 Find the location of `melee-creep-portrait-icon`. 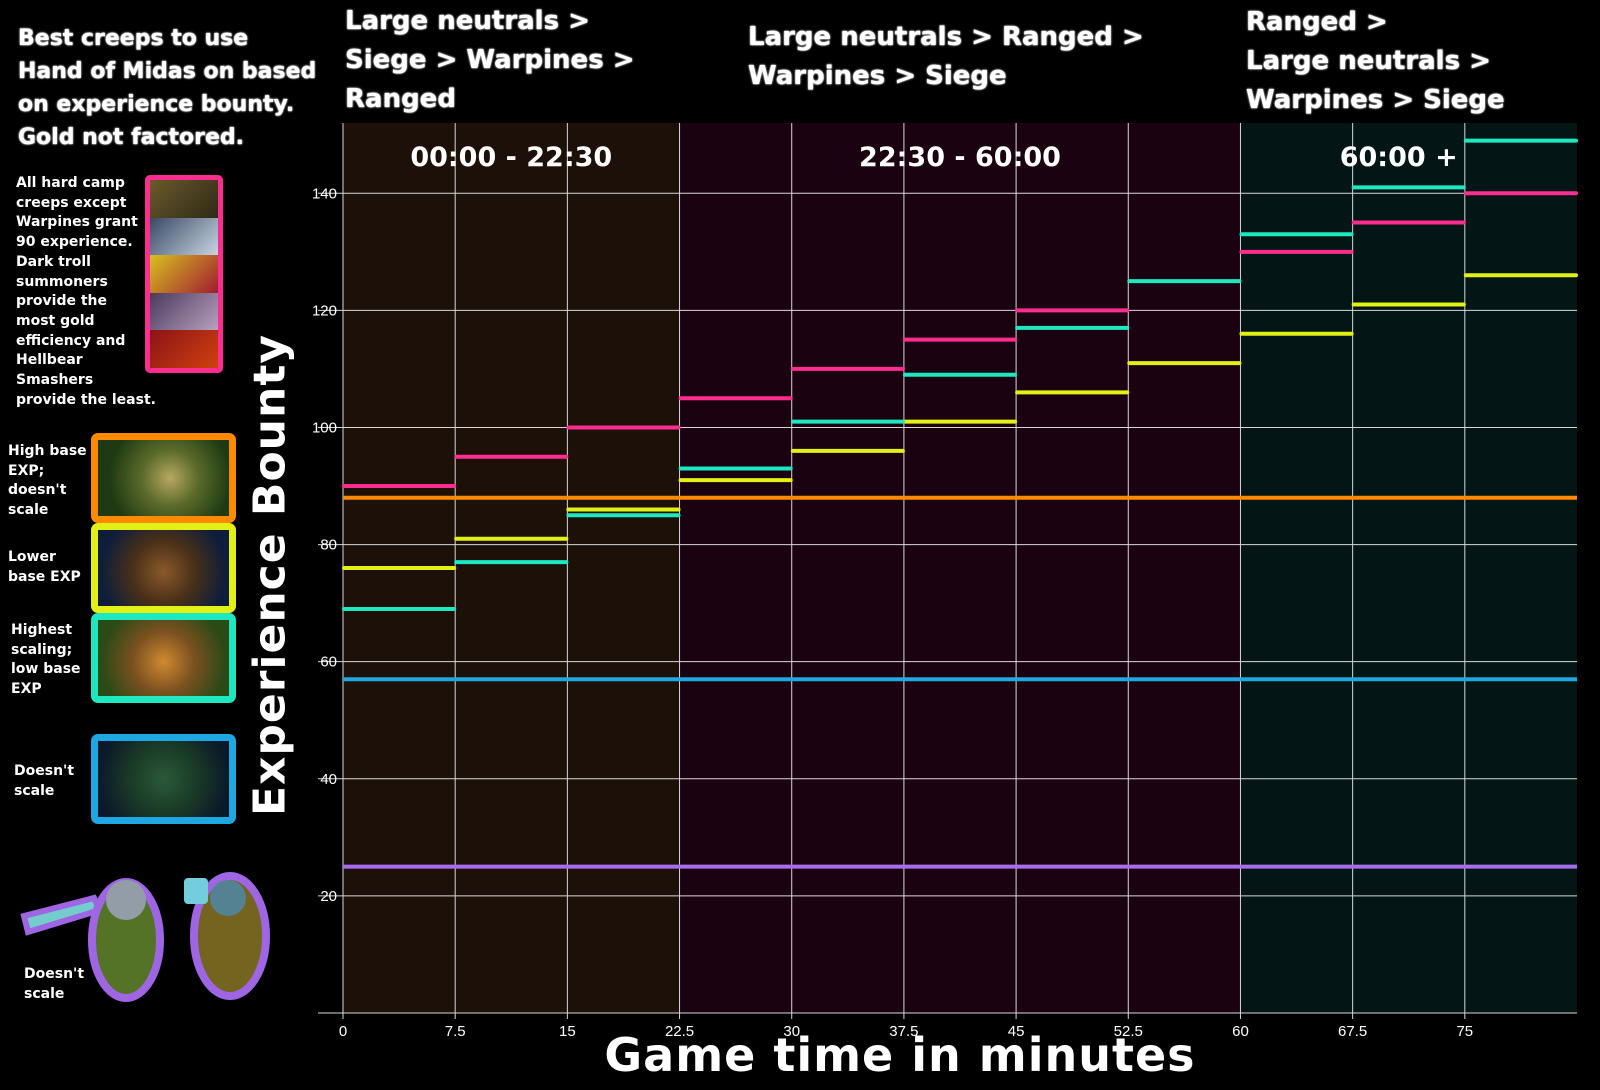

melee-creep-portrait-icon is located at coordinates (163, 779).